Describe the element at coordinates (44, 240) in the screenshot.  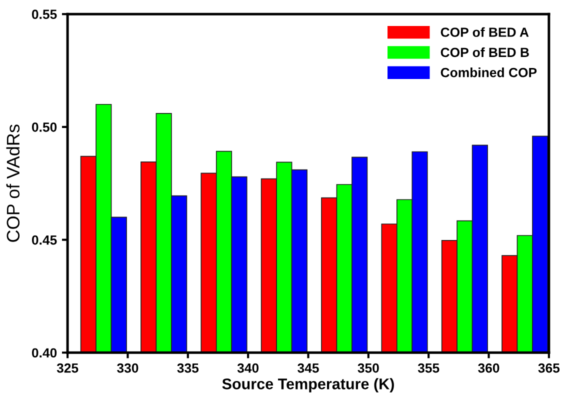
I see `y-tick-label: 0.45` at that location.